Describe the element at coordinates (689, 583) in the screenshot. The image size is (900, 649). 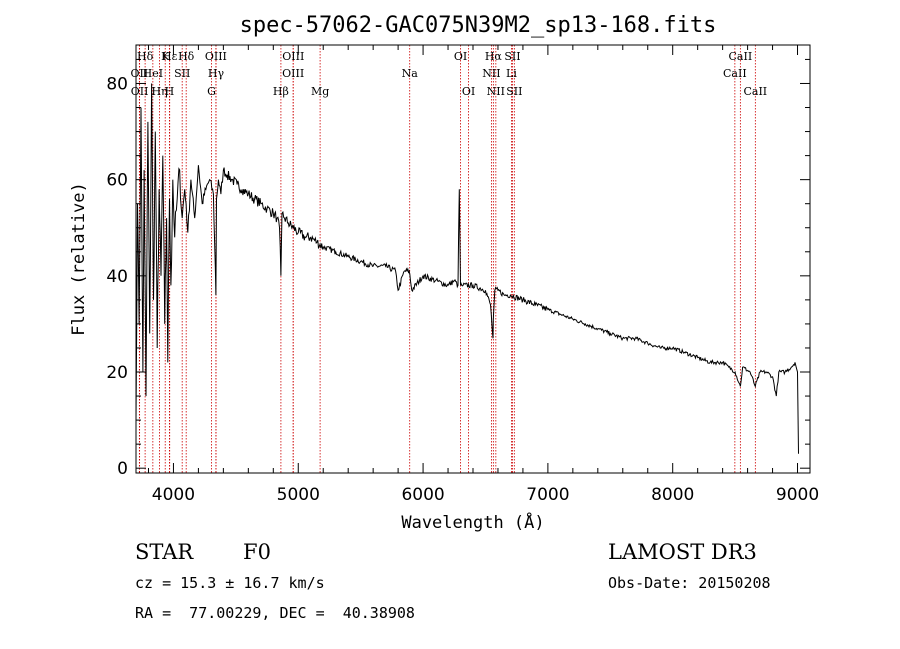
I see `observation-date: Obs-Date: 20150208` at that location.